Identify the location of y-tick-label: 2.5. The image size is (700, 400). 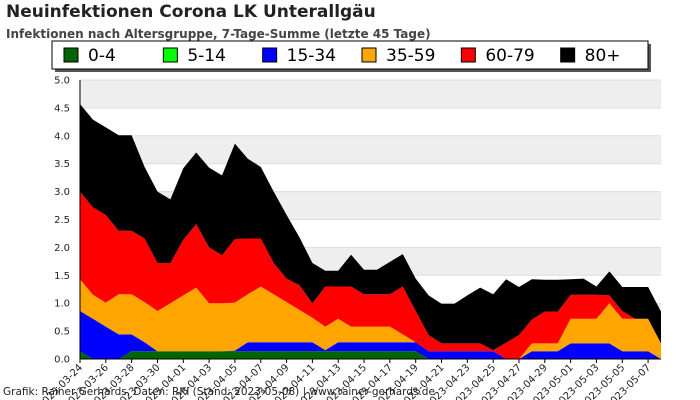
(62, 220).